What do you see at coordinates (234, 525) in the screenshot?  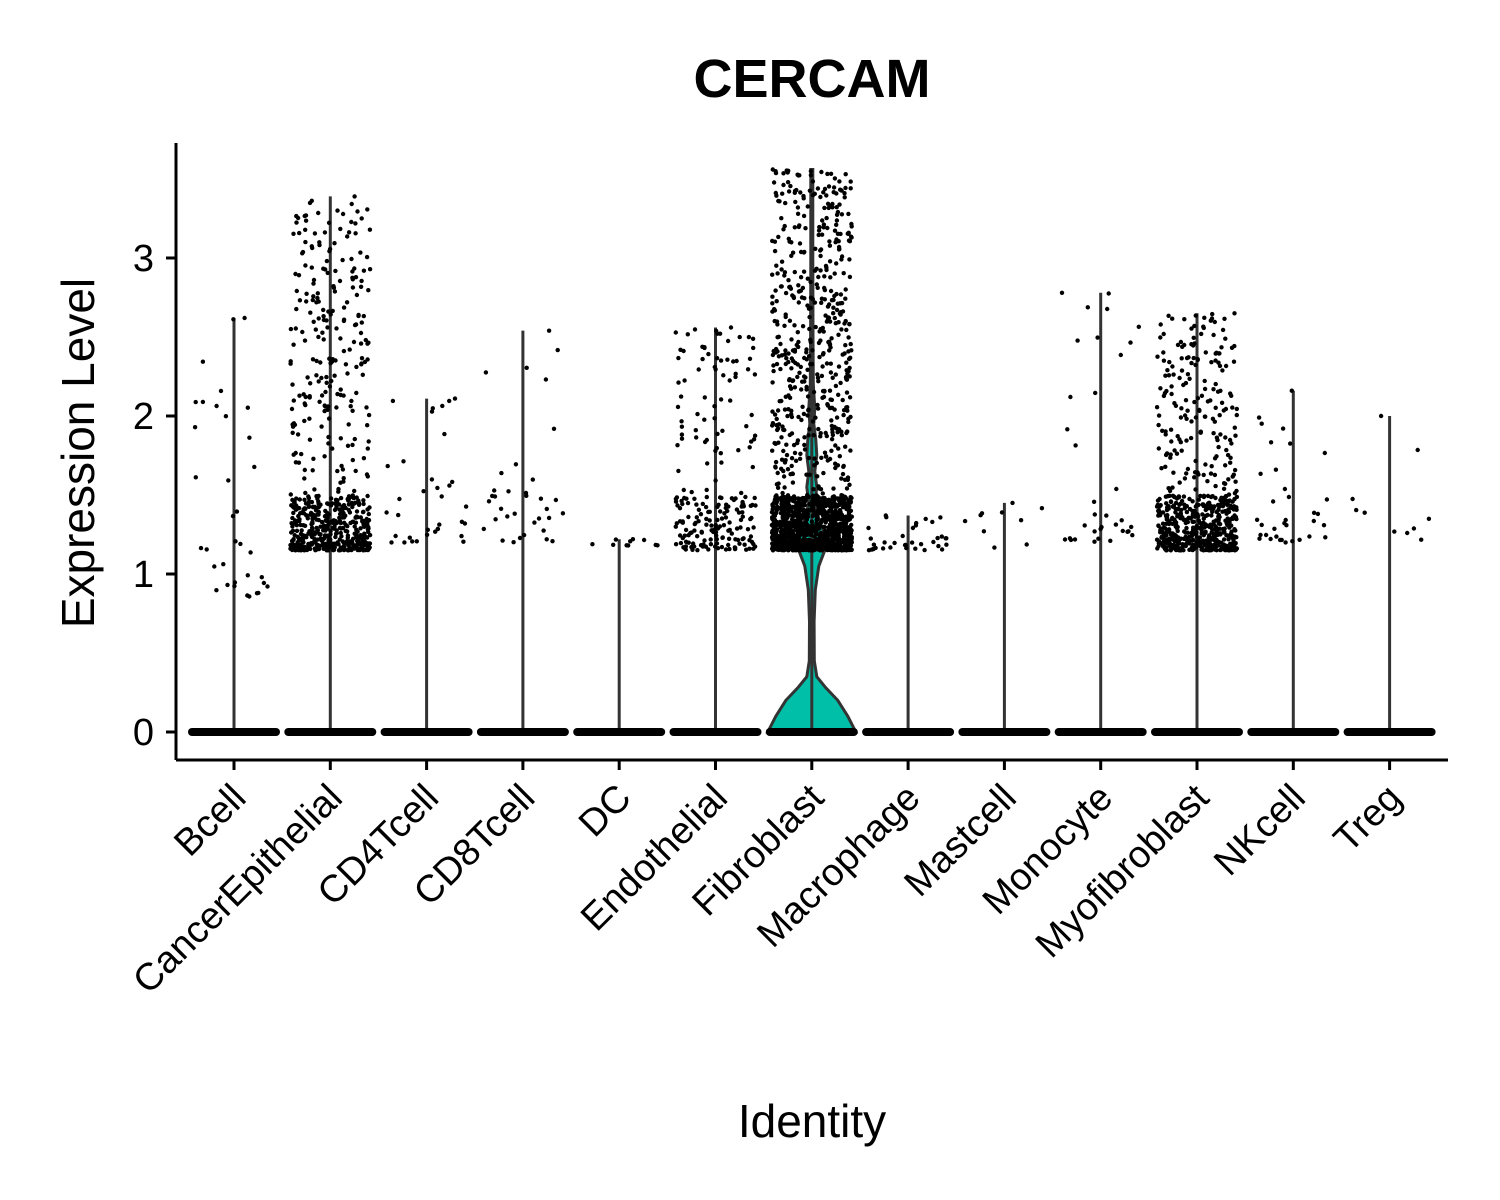 I see `violin-bcell` at bounding box center [234, 525].